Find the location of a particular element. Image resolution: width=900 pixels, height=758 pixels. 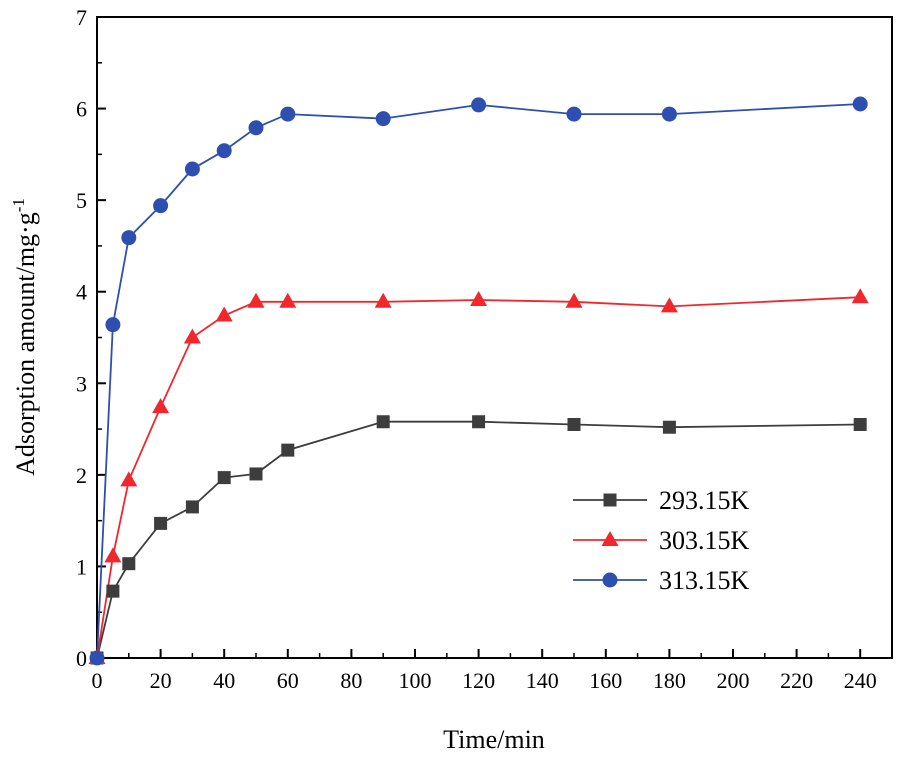

y-tick-label: 7 is located at coordinates (81, 17).